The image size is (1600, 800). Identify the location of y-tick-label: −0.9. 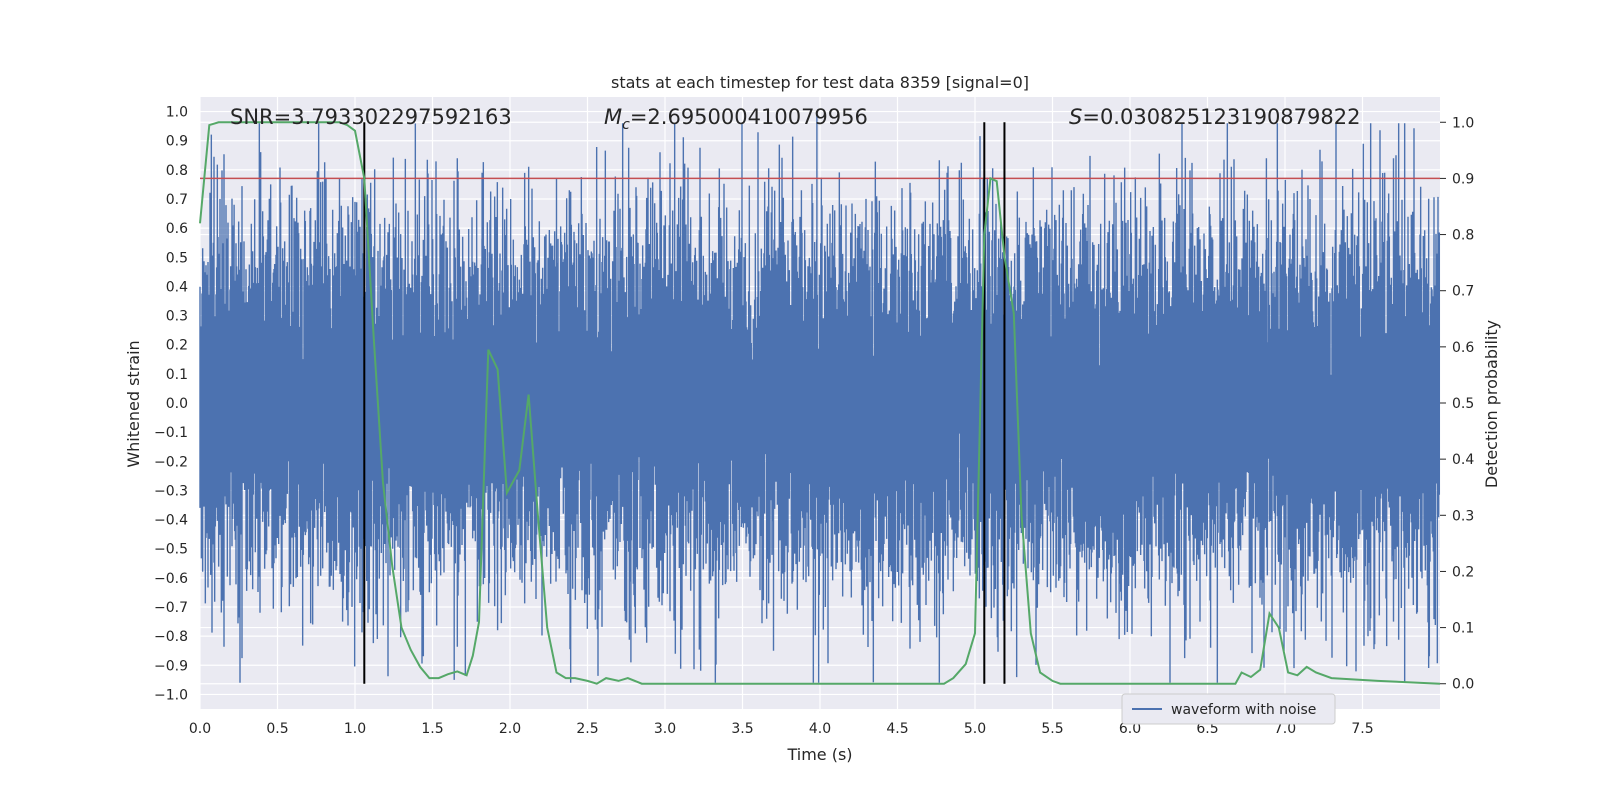
(171, 666).